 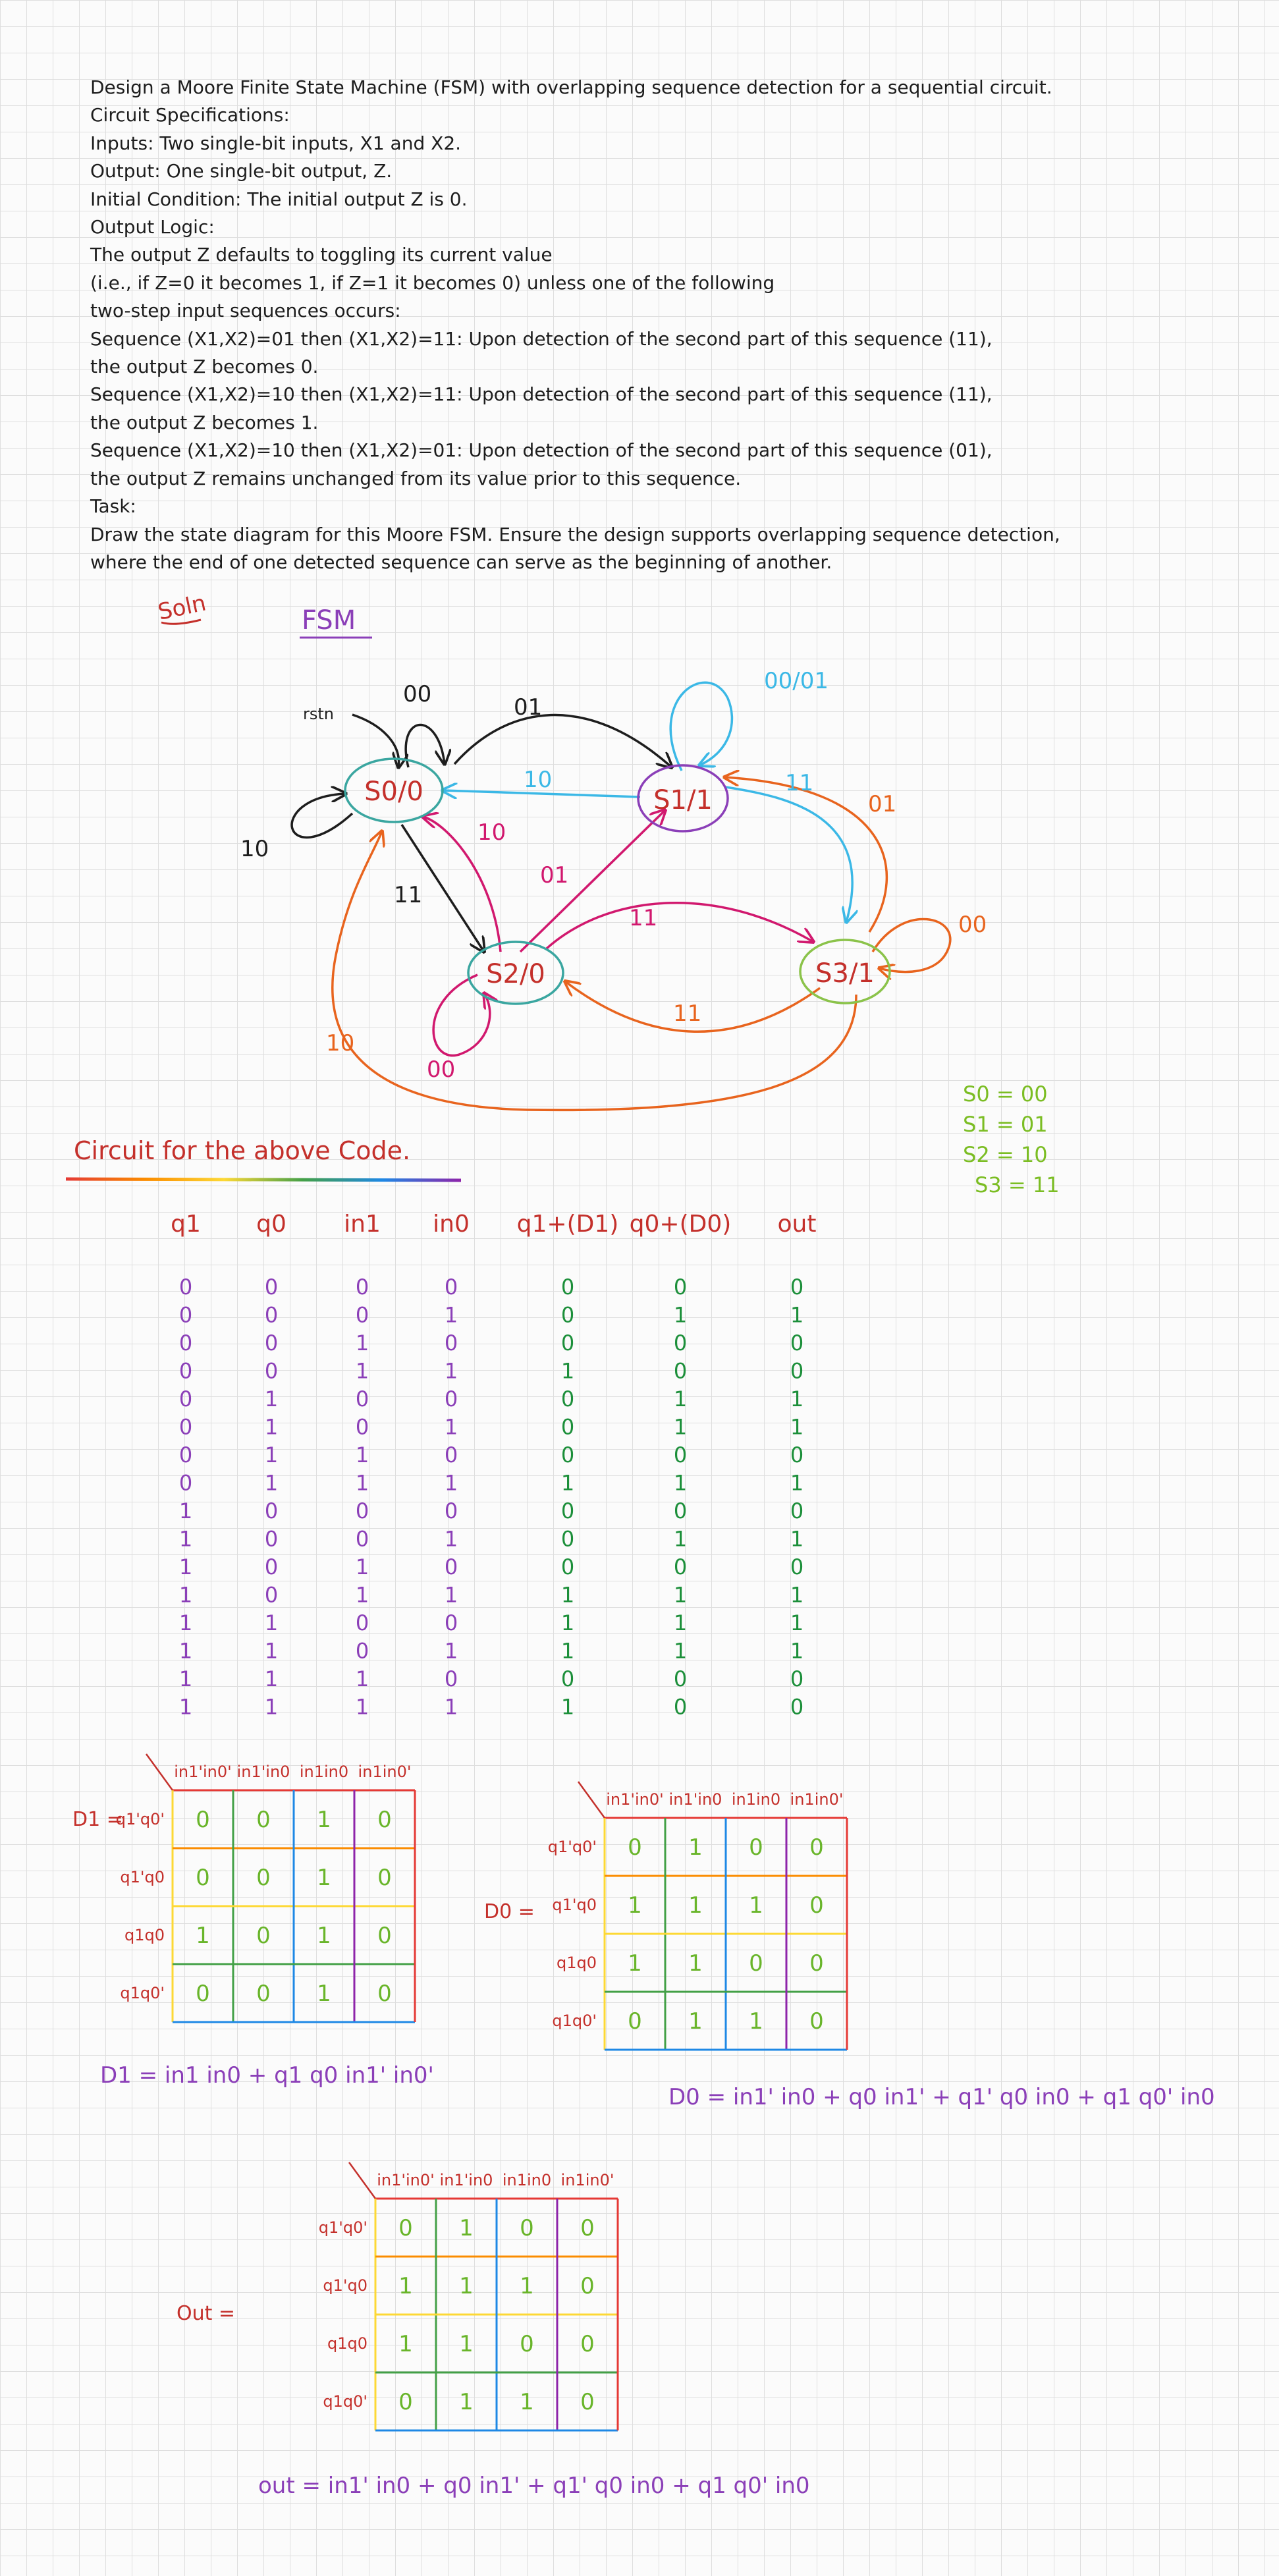 What do you see at coordinates (1011, 1139) in the screenshot?
I see `state-encoding: S0 = 00 S1 = 01 S2 = 10 S3 = 11` at bounding box center [1011, 1139].